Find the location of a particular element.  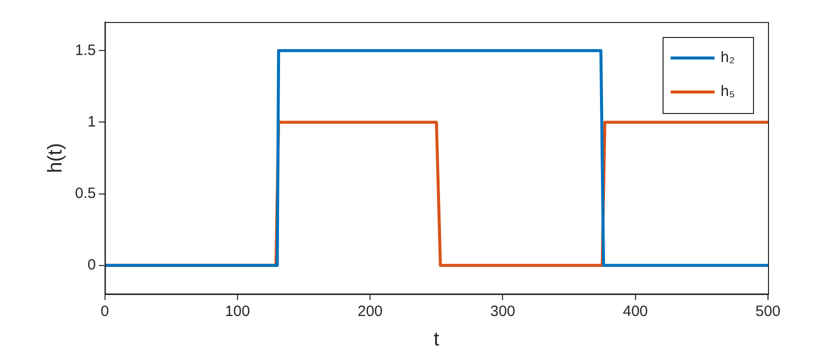

x-tick-label: 200 is located at coordinates (370, 311).